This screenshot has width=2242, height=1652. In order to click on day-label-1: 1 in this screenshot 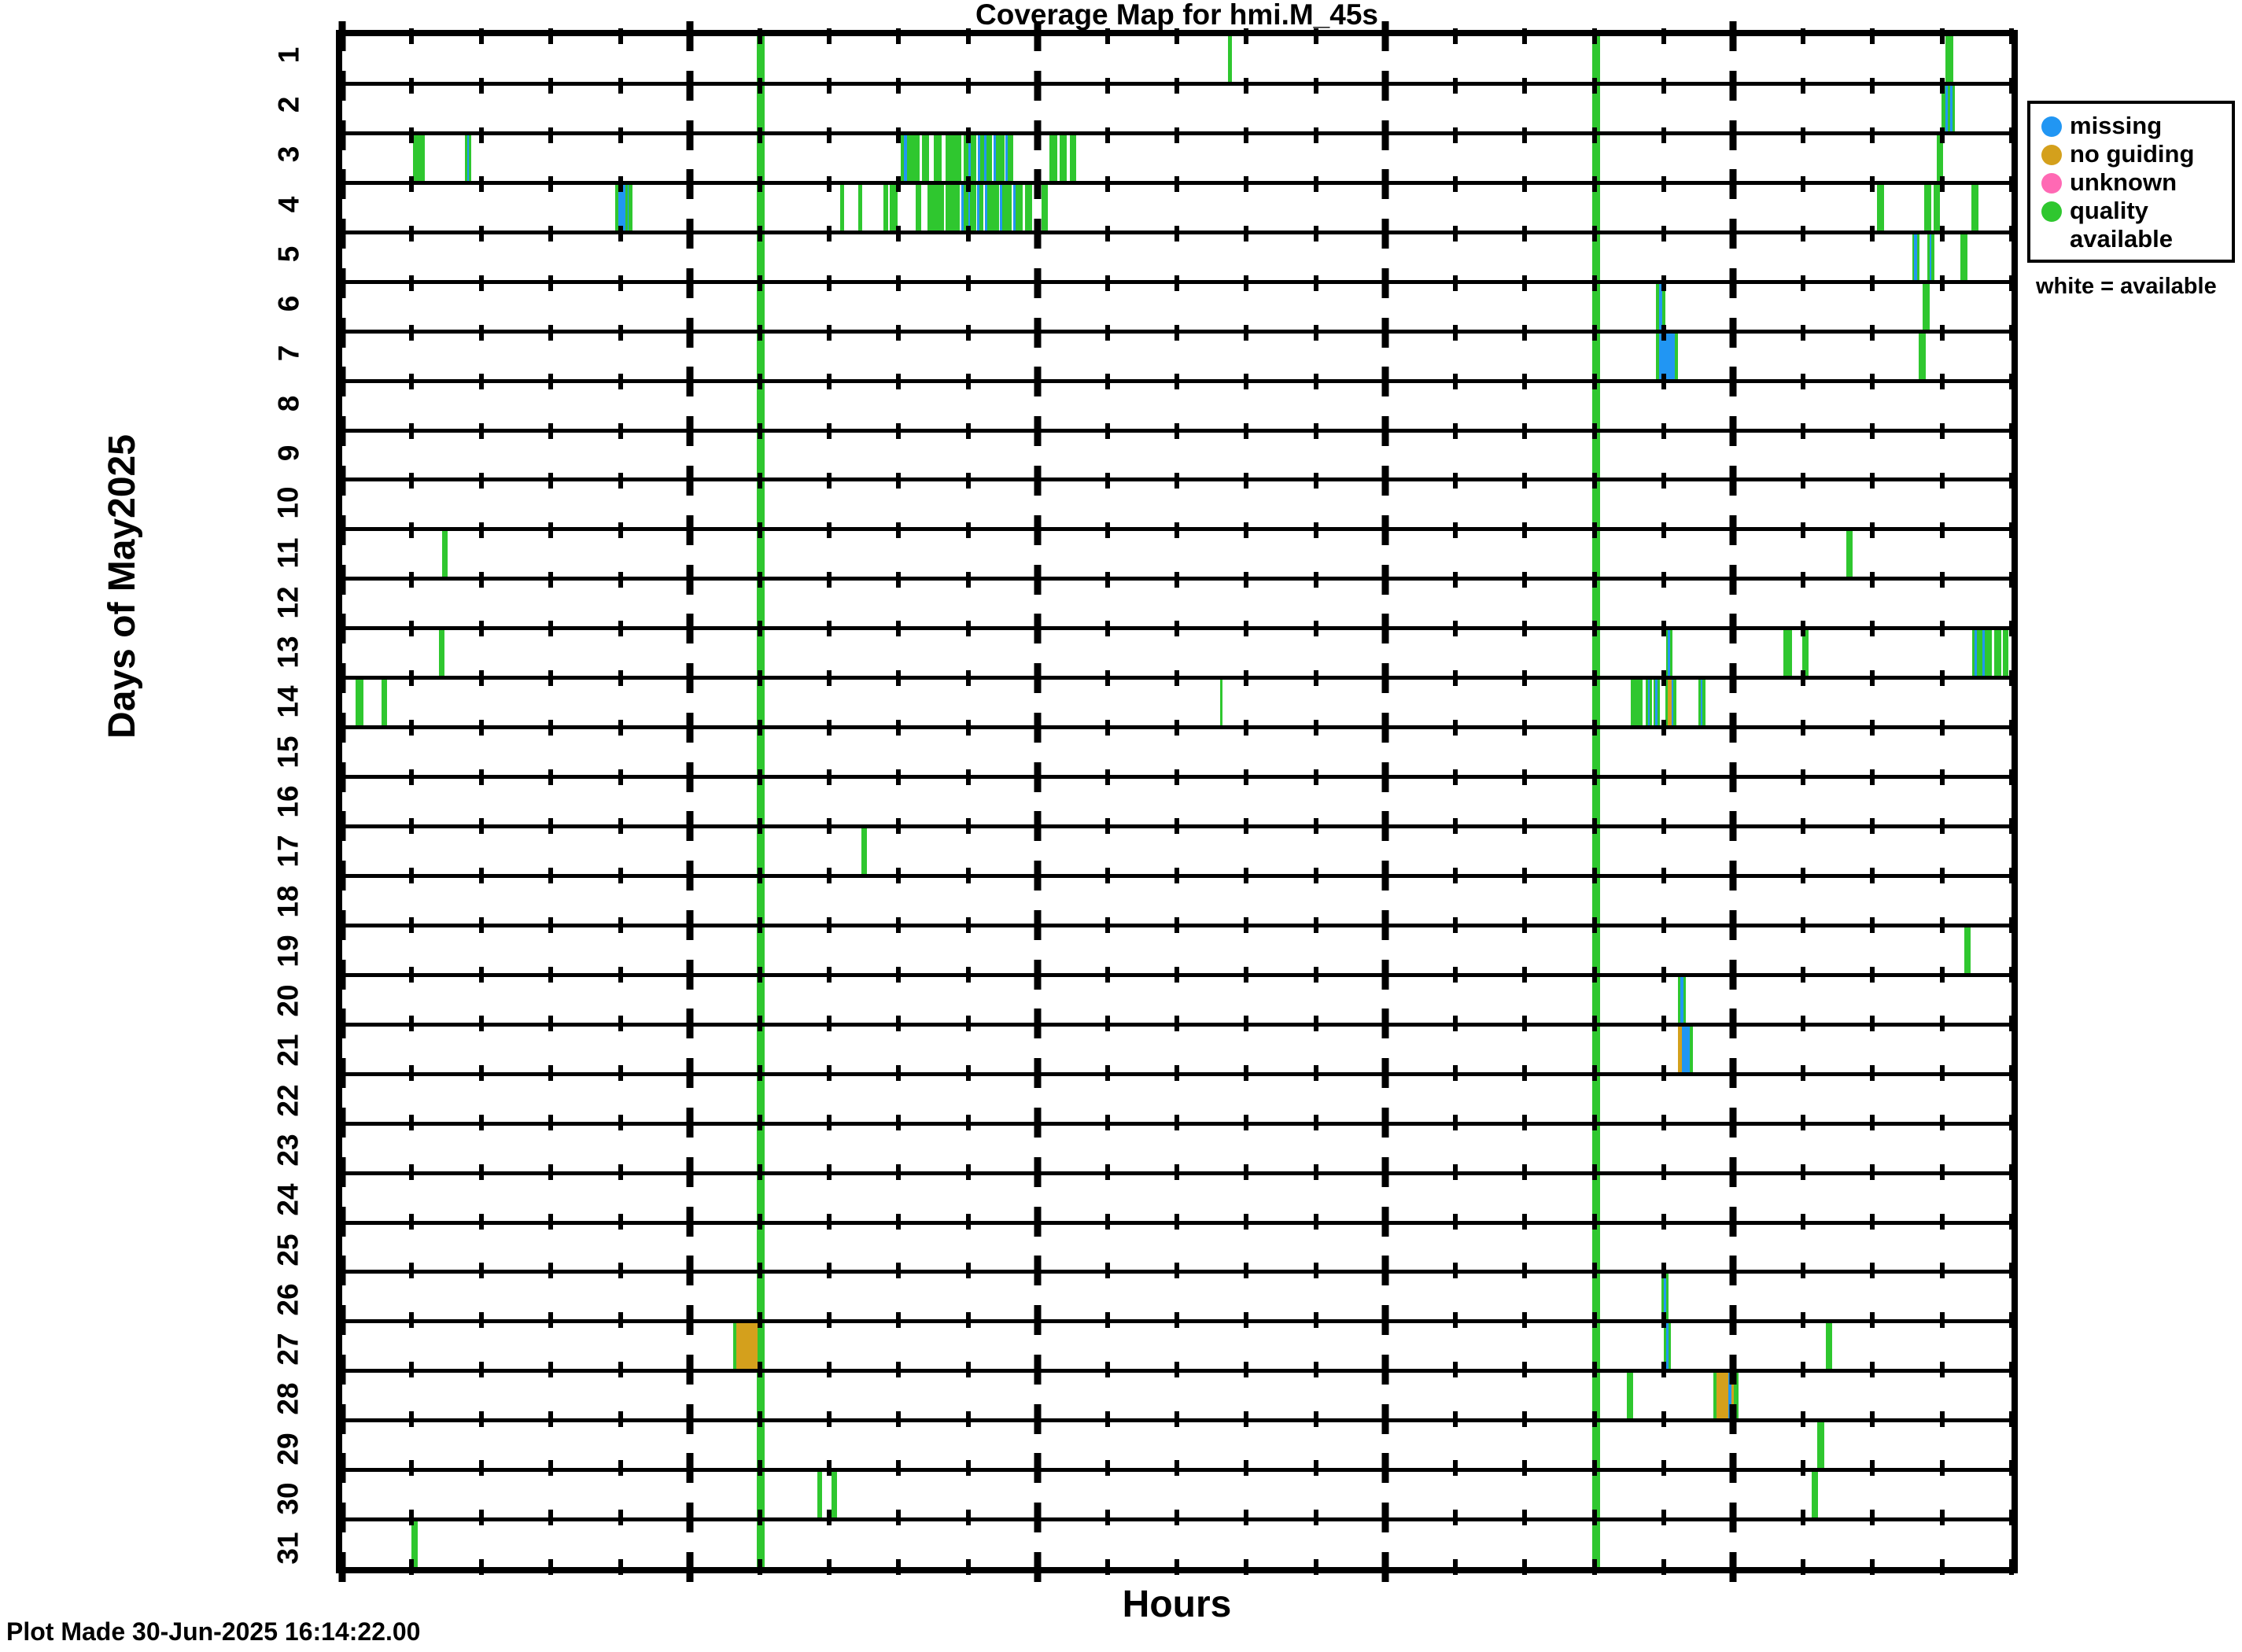, I will do `click(287, 54)`.